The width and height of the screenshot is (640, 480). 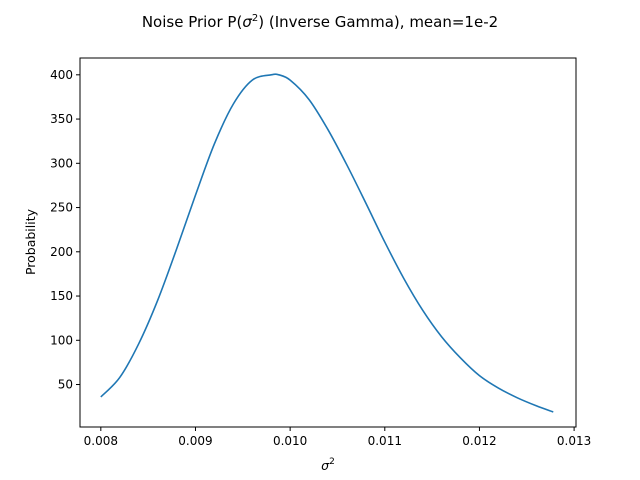 I want to click on chart-title-symbol: σ, so click(x=247, y=22).